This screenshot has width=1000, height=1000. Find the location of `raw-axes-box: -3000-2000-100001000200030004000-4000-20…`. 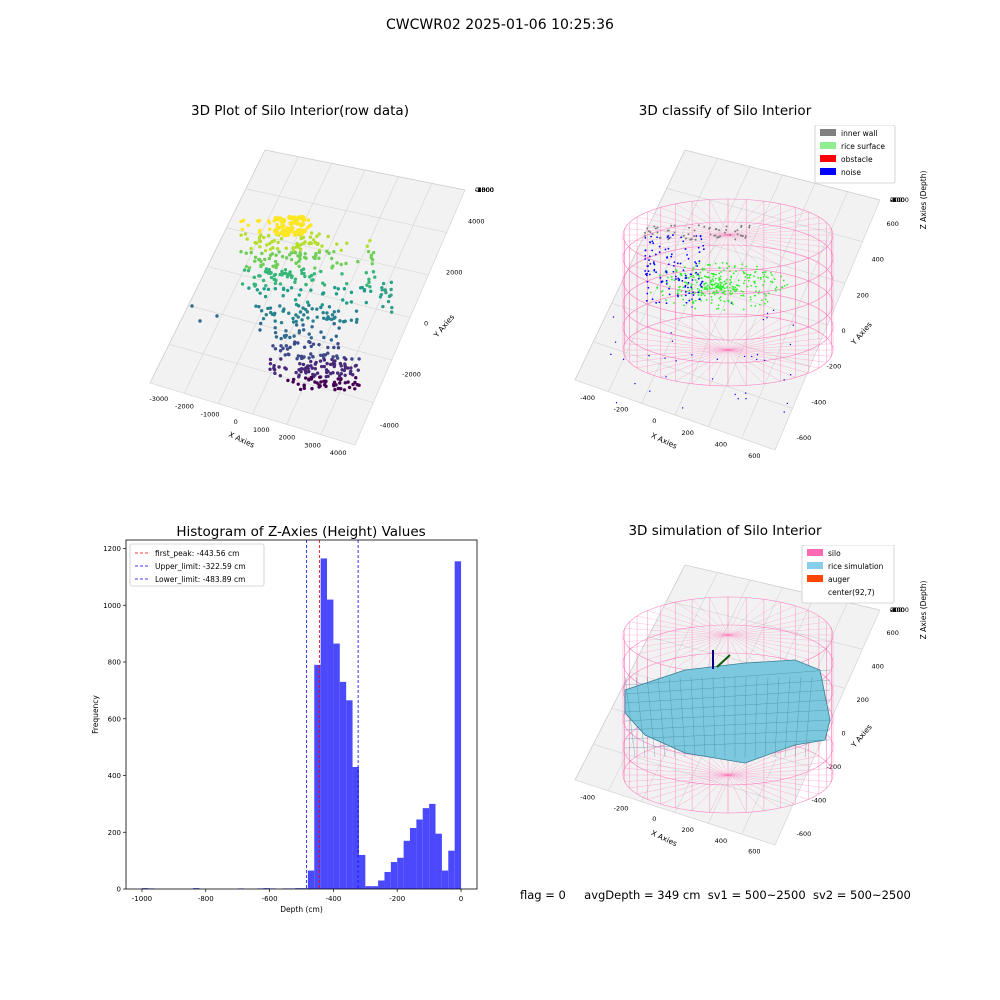

raw-axes-box: -3000-2000-100001000200030004000-4000-20… is located at coordinates (321, 303).